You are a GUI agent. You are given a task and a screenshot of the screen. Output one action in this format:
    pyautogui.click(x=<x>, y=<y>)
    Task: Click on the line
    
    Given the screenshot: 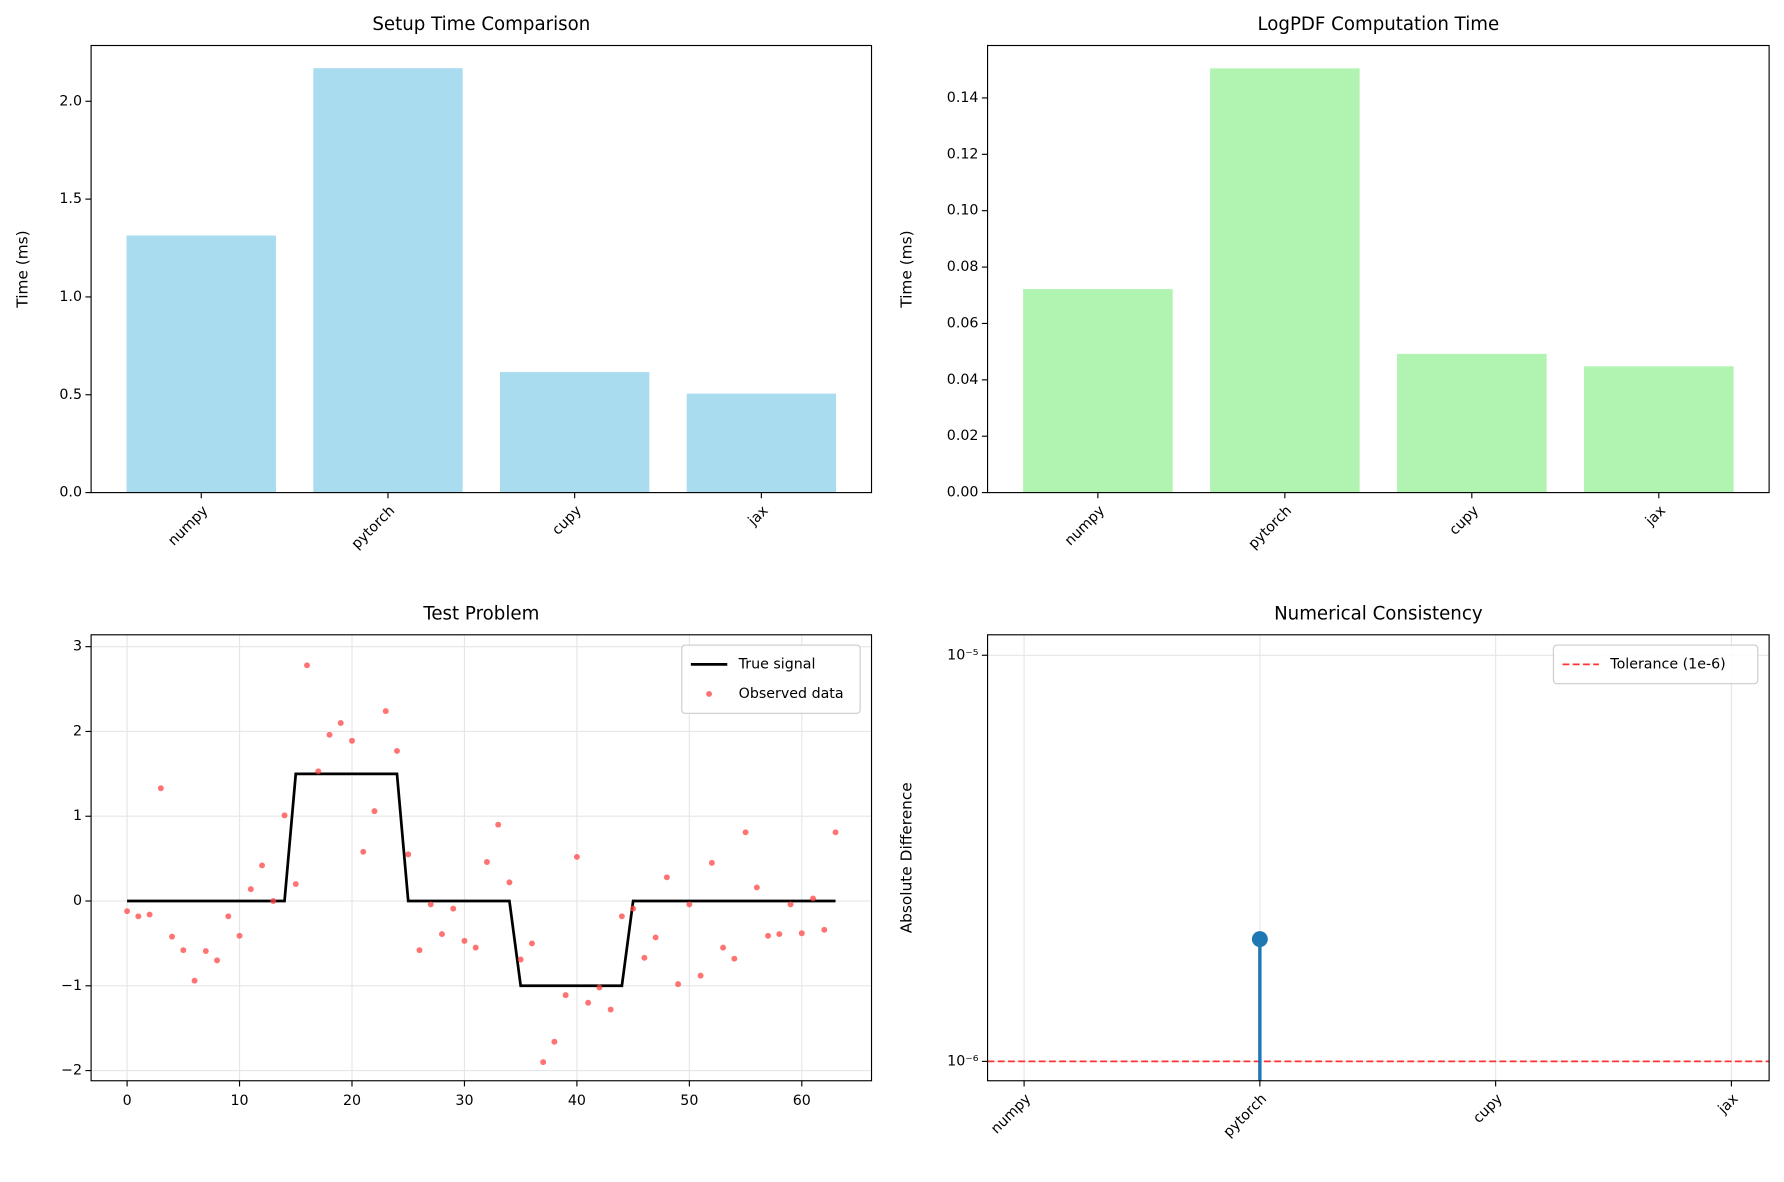 What is the action you would take?
    pyautogui.click(x=481, y=880)
    